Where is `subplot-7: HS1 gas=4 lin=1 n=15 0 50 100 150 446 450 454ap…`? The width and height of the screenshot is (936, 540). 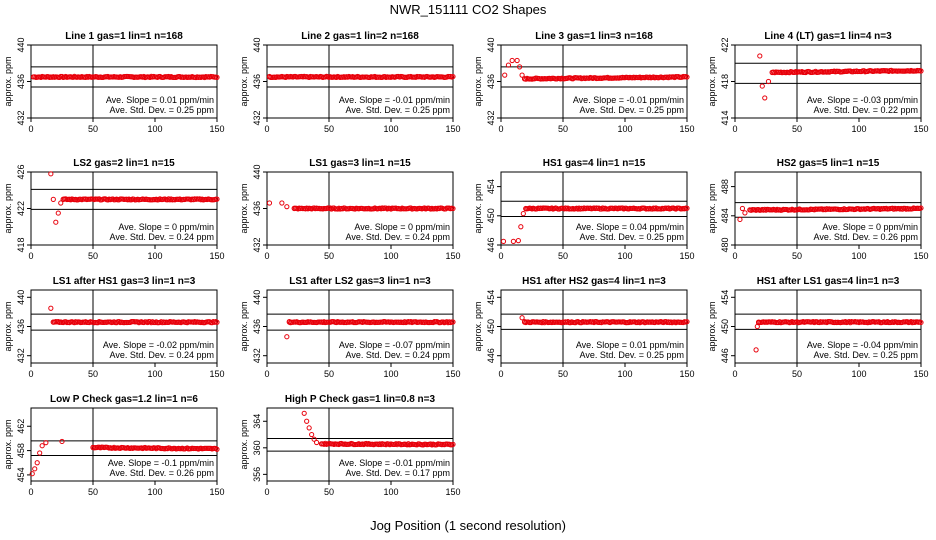
subplot-7: HS1 gas=4 lin=1 n=15 0 50 100 150 446 450 454ap… is located at coordinates (584, 209).